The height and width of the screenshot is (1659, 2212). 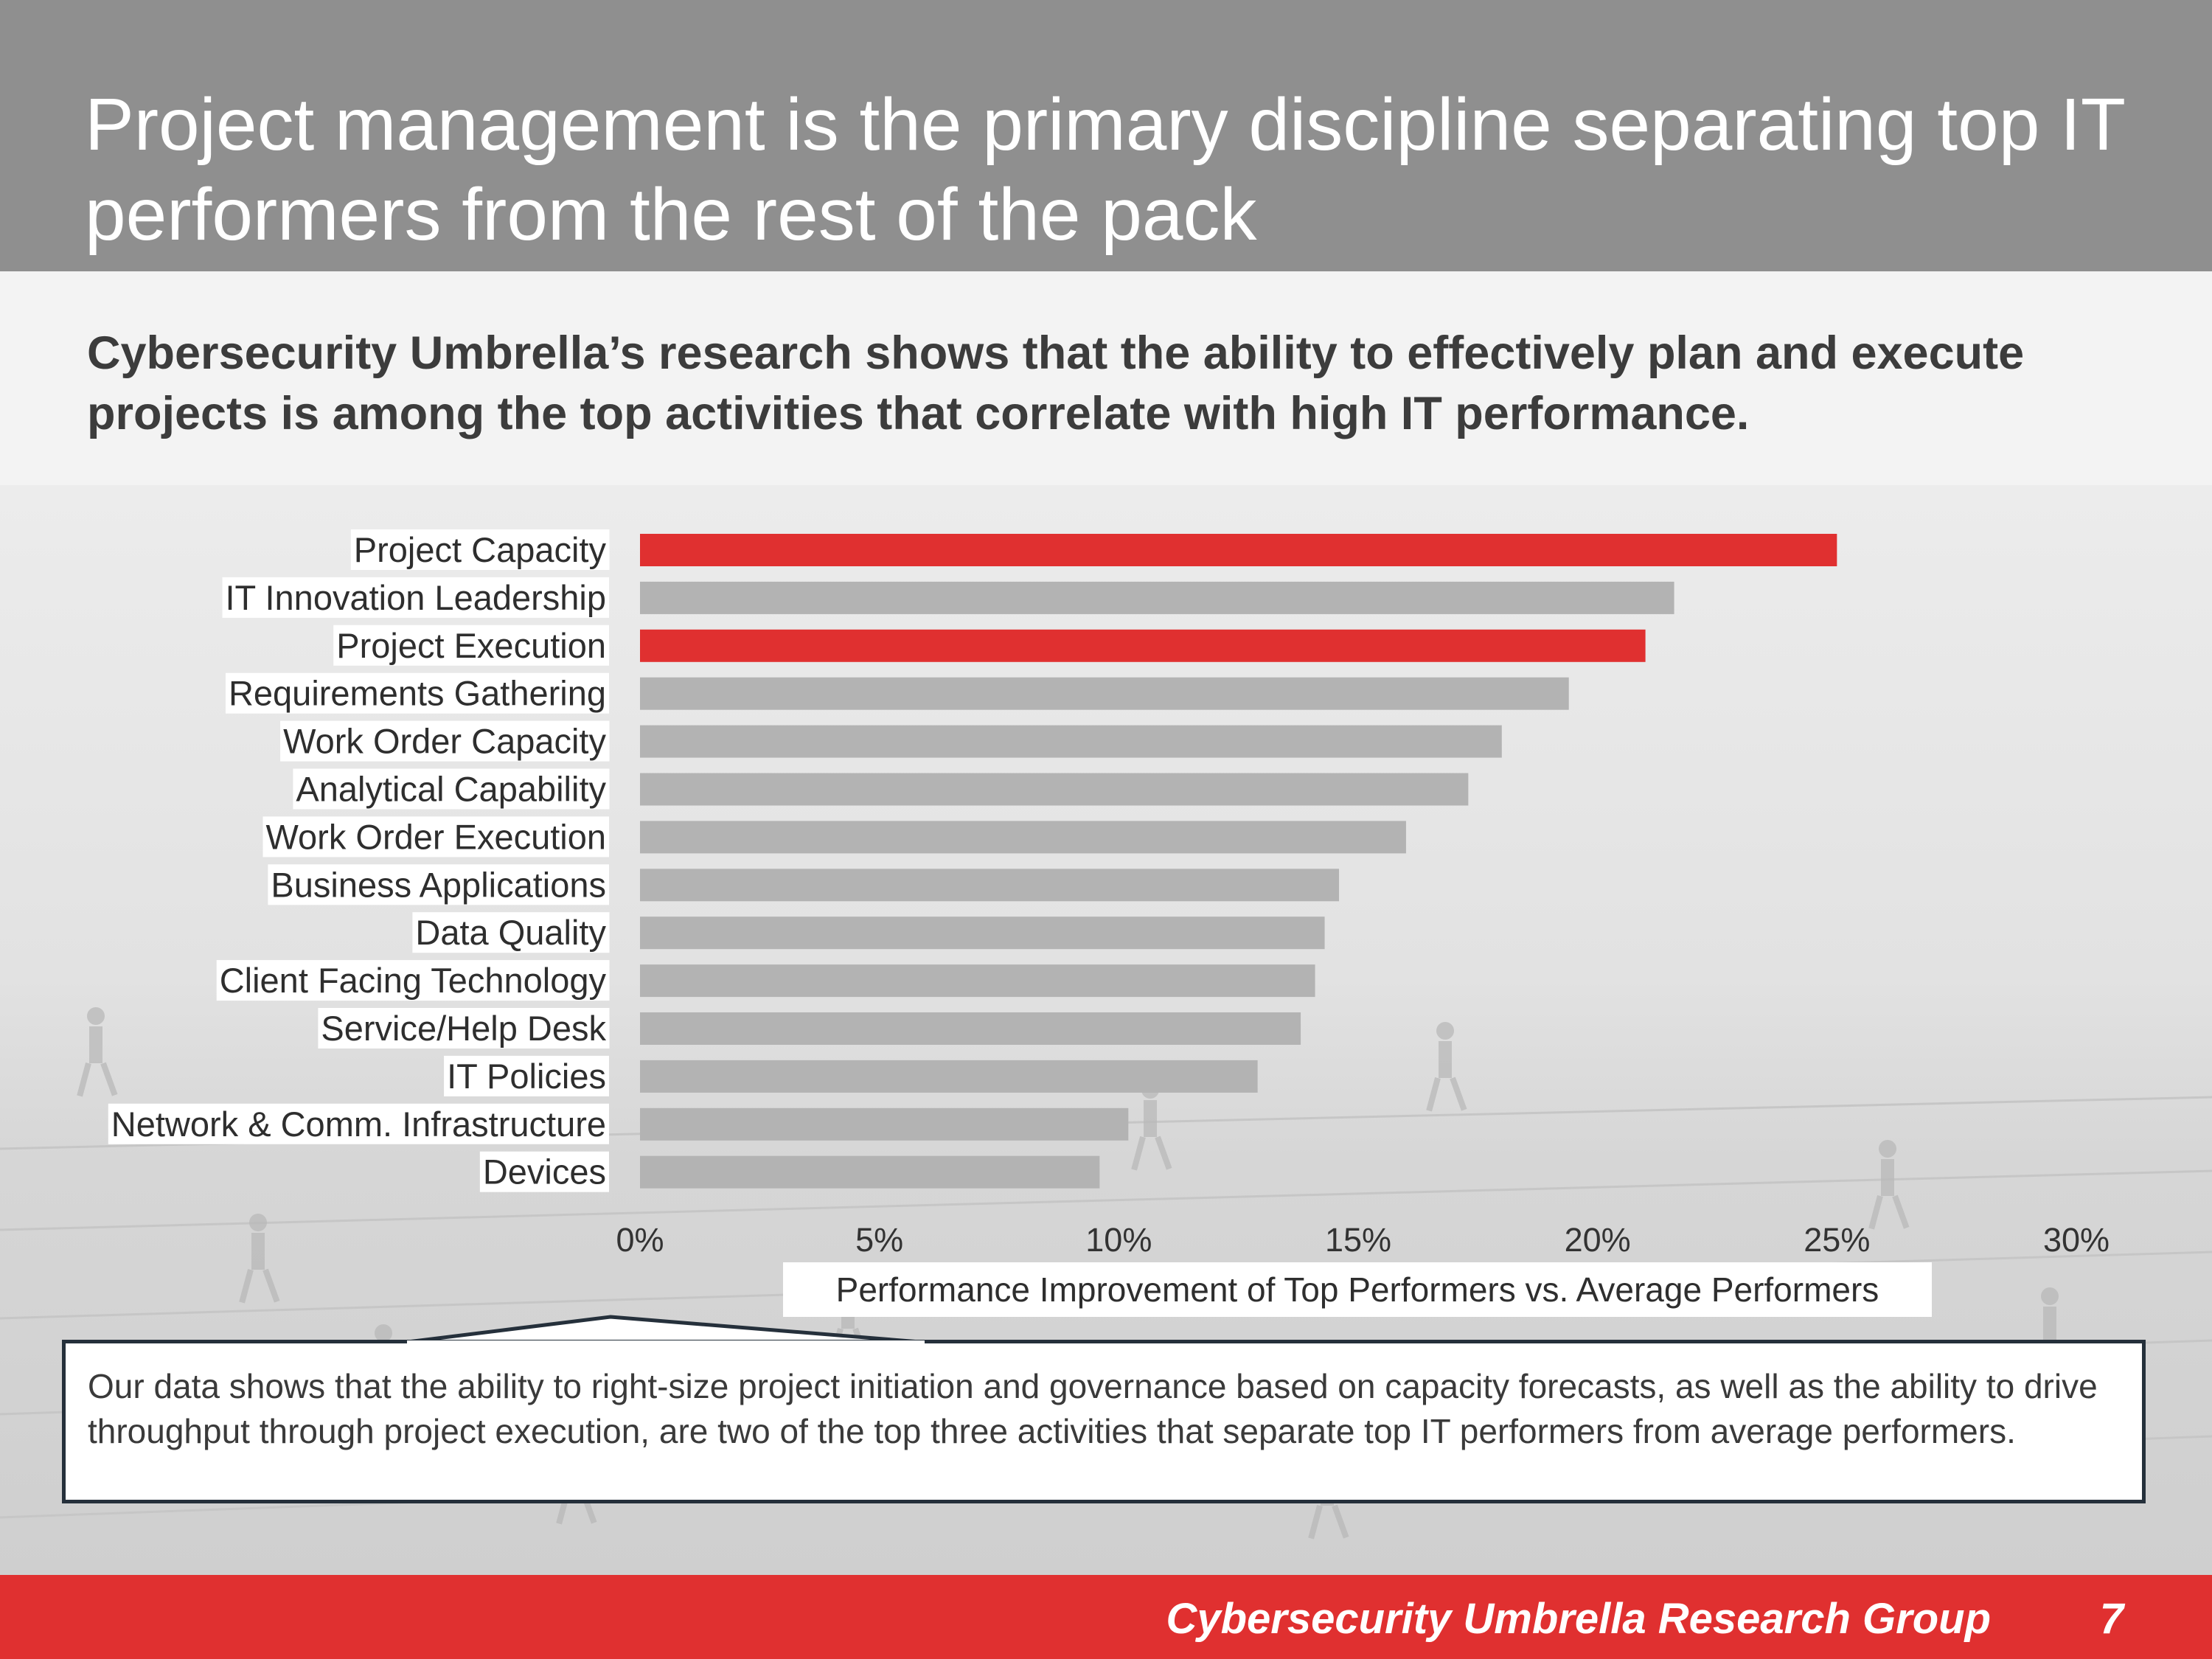 What do you see at coordinates (640, 1240) in the screenshot?
I see `x-tick-label: 0%` at bounding box center [640, 1240].